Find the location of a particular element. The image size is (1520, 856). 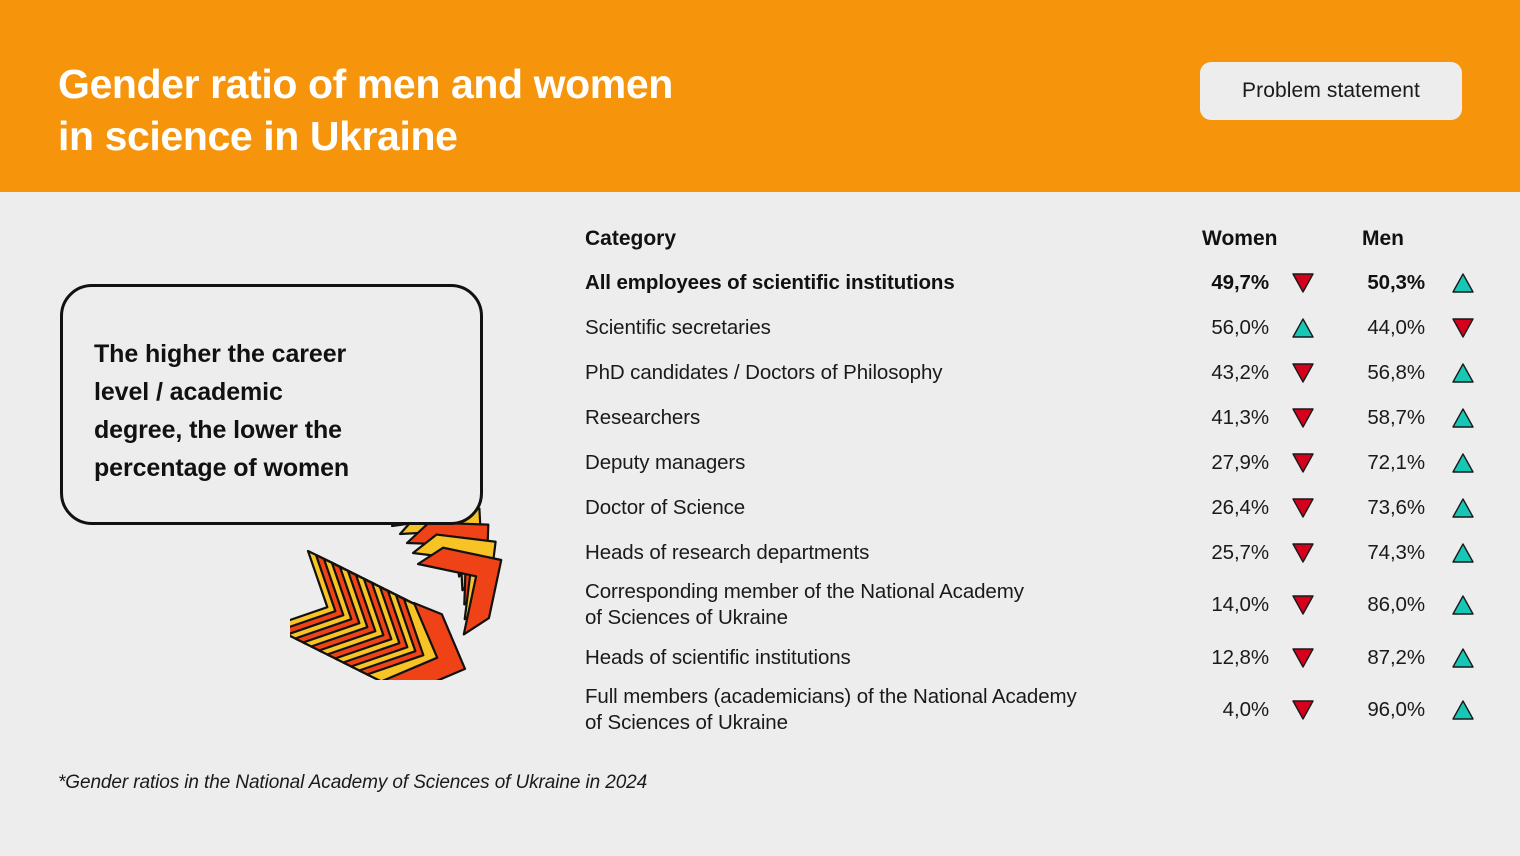

category-label: Heads of scientific institutions is located at coordinates (718, 657).